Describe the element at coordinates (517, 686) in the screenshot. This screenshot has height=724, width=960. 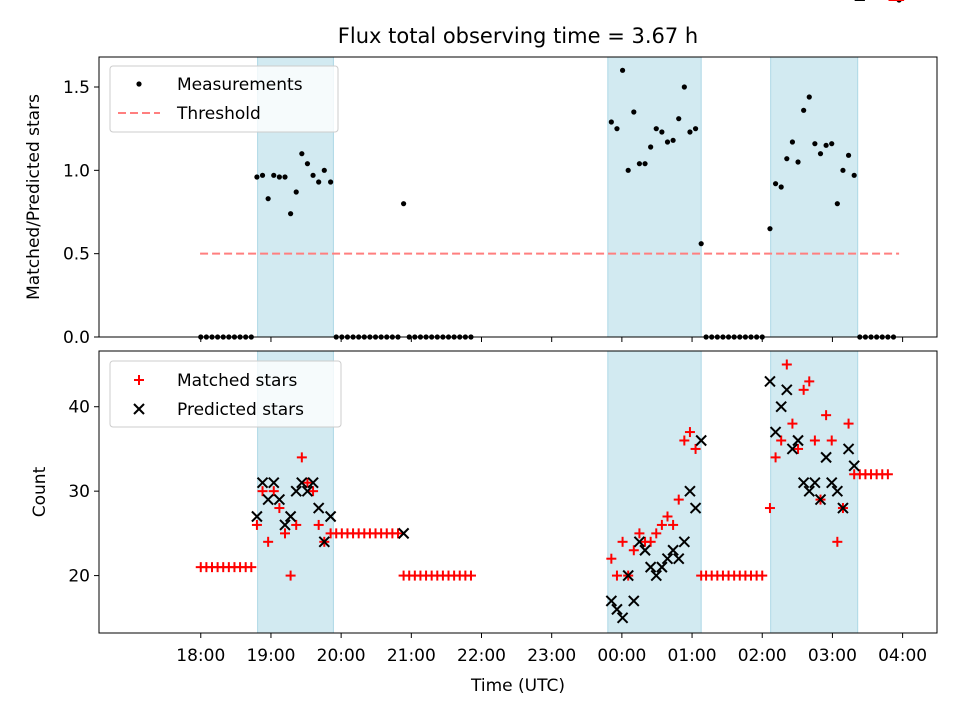
I see `x-axis-label: Time (UTC)` at that location.